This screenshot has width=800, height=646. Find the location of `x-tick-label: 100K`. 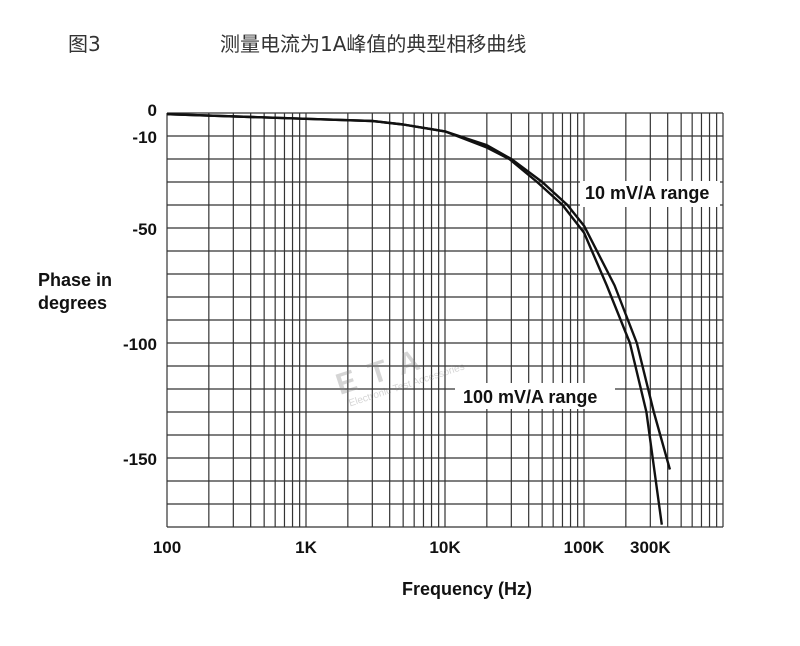

x-tick-label: 100K is located at coordinates (584, 547).